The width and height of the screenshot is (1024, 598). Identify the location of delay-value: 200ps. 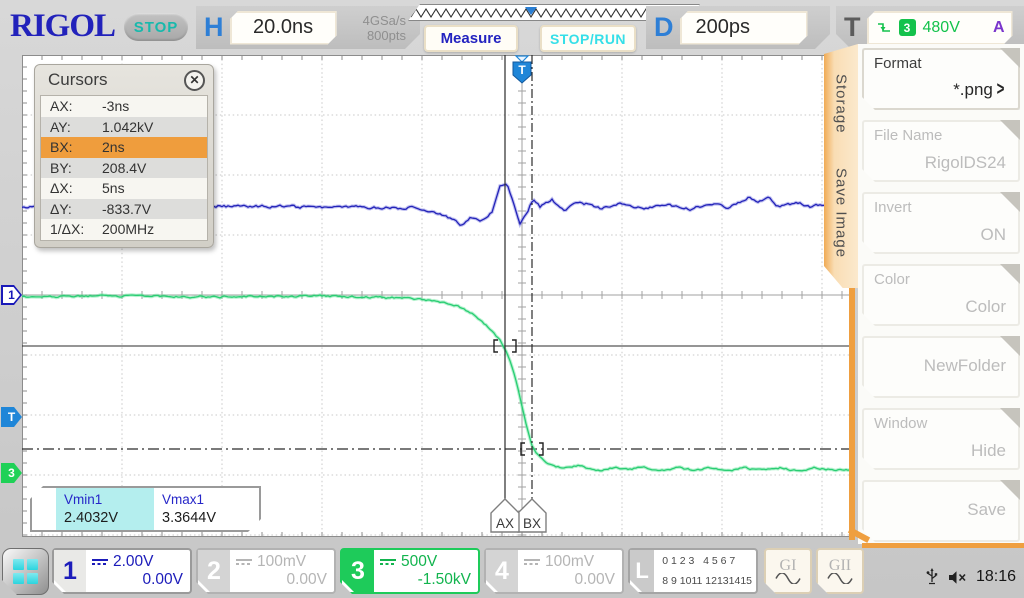
(744, 28).